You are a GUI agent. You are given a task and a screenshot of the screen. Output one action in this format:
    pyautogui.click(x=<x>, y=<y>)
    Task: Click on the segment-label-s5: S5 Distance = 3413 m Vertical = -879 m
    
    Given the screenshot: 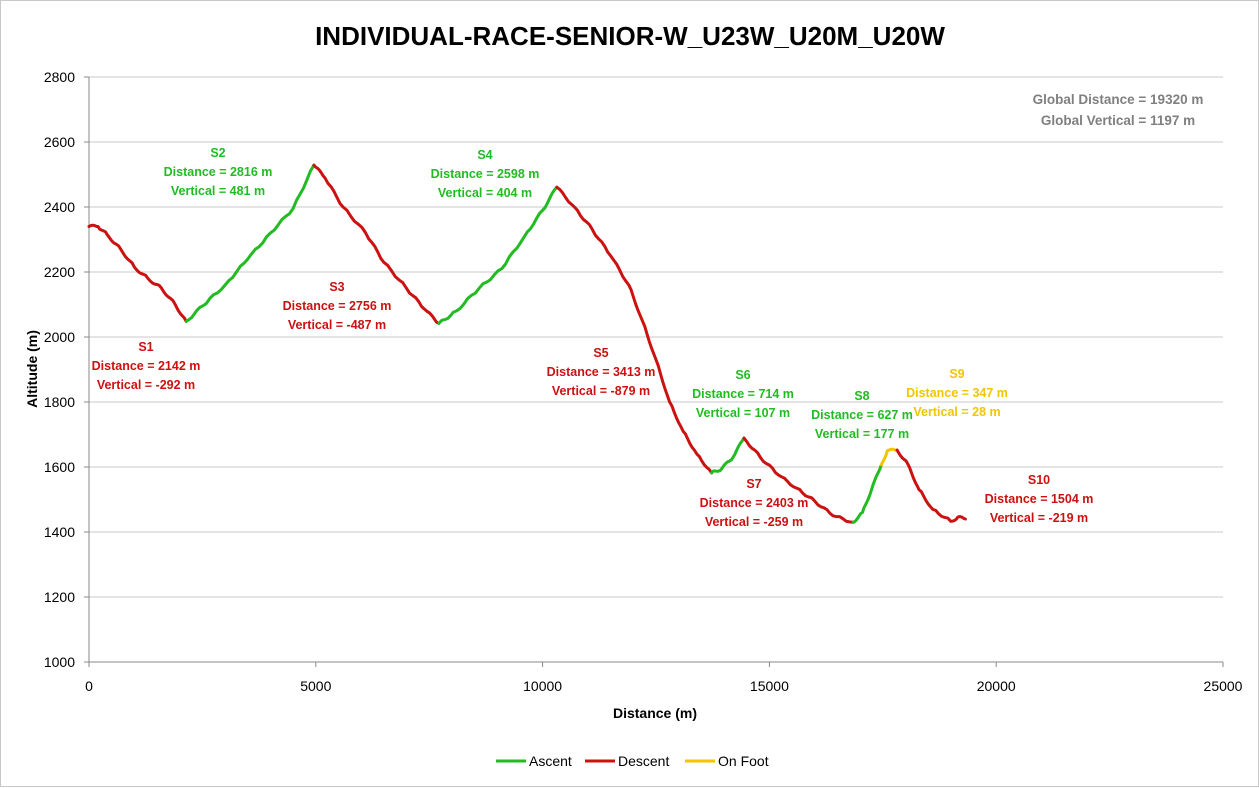 What is the action you would take?
    pyautogui.click(x=601, y=372)
    